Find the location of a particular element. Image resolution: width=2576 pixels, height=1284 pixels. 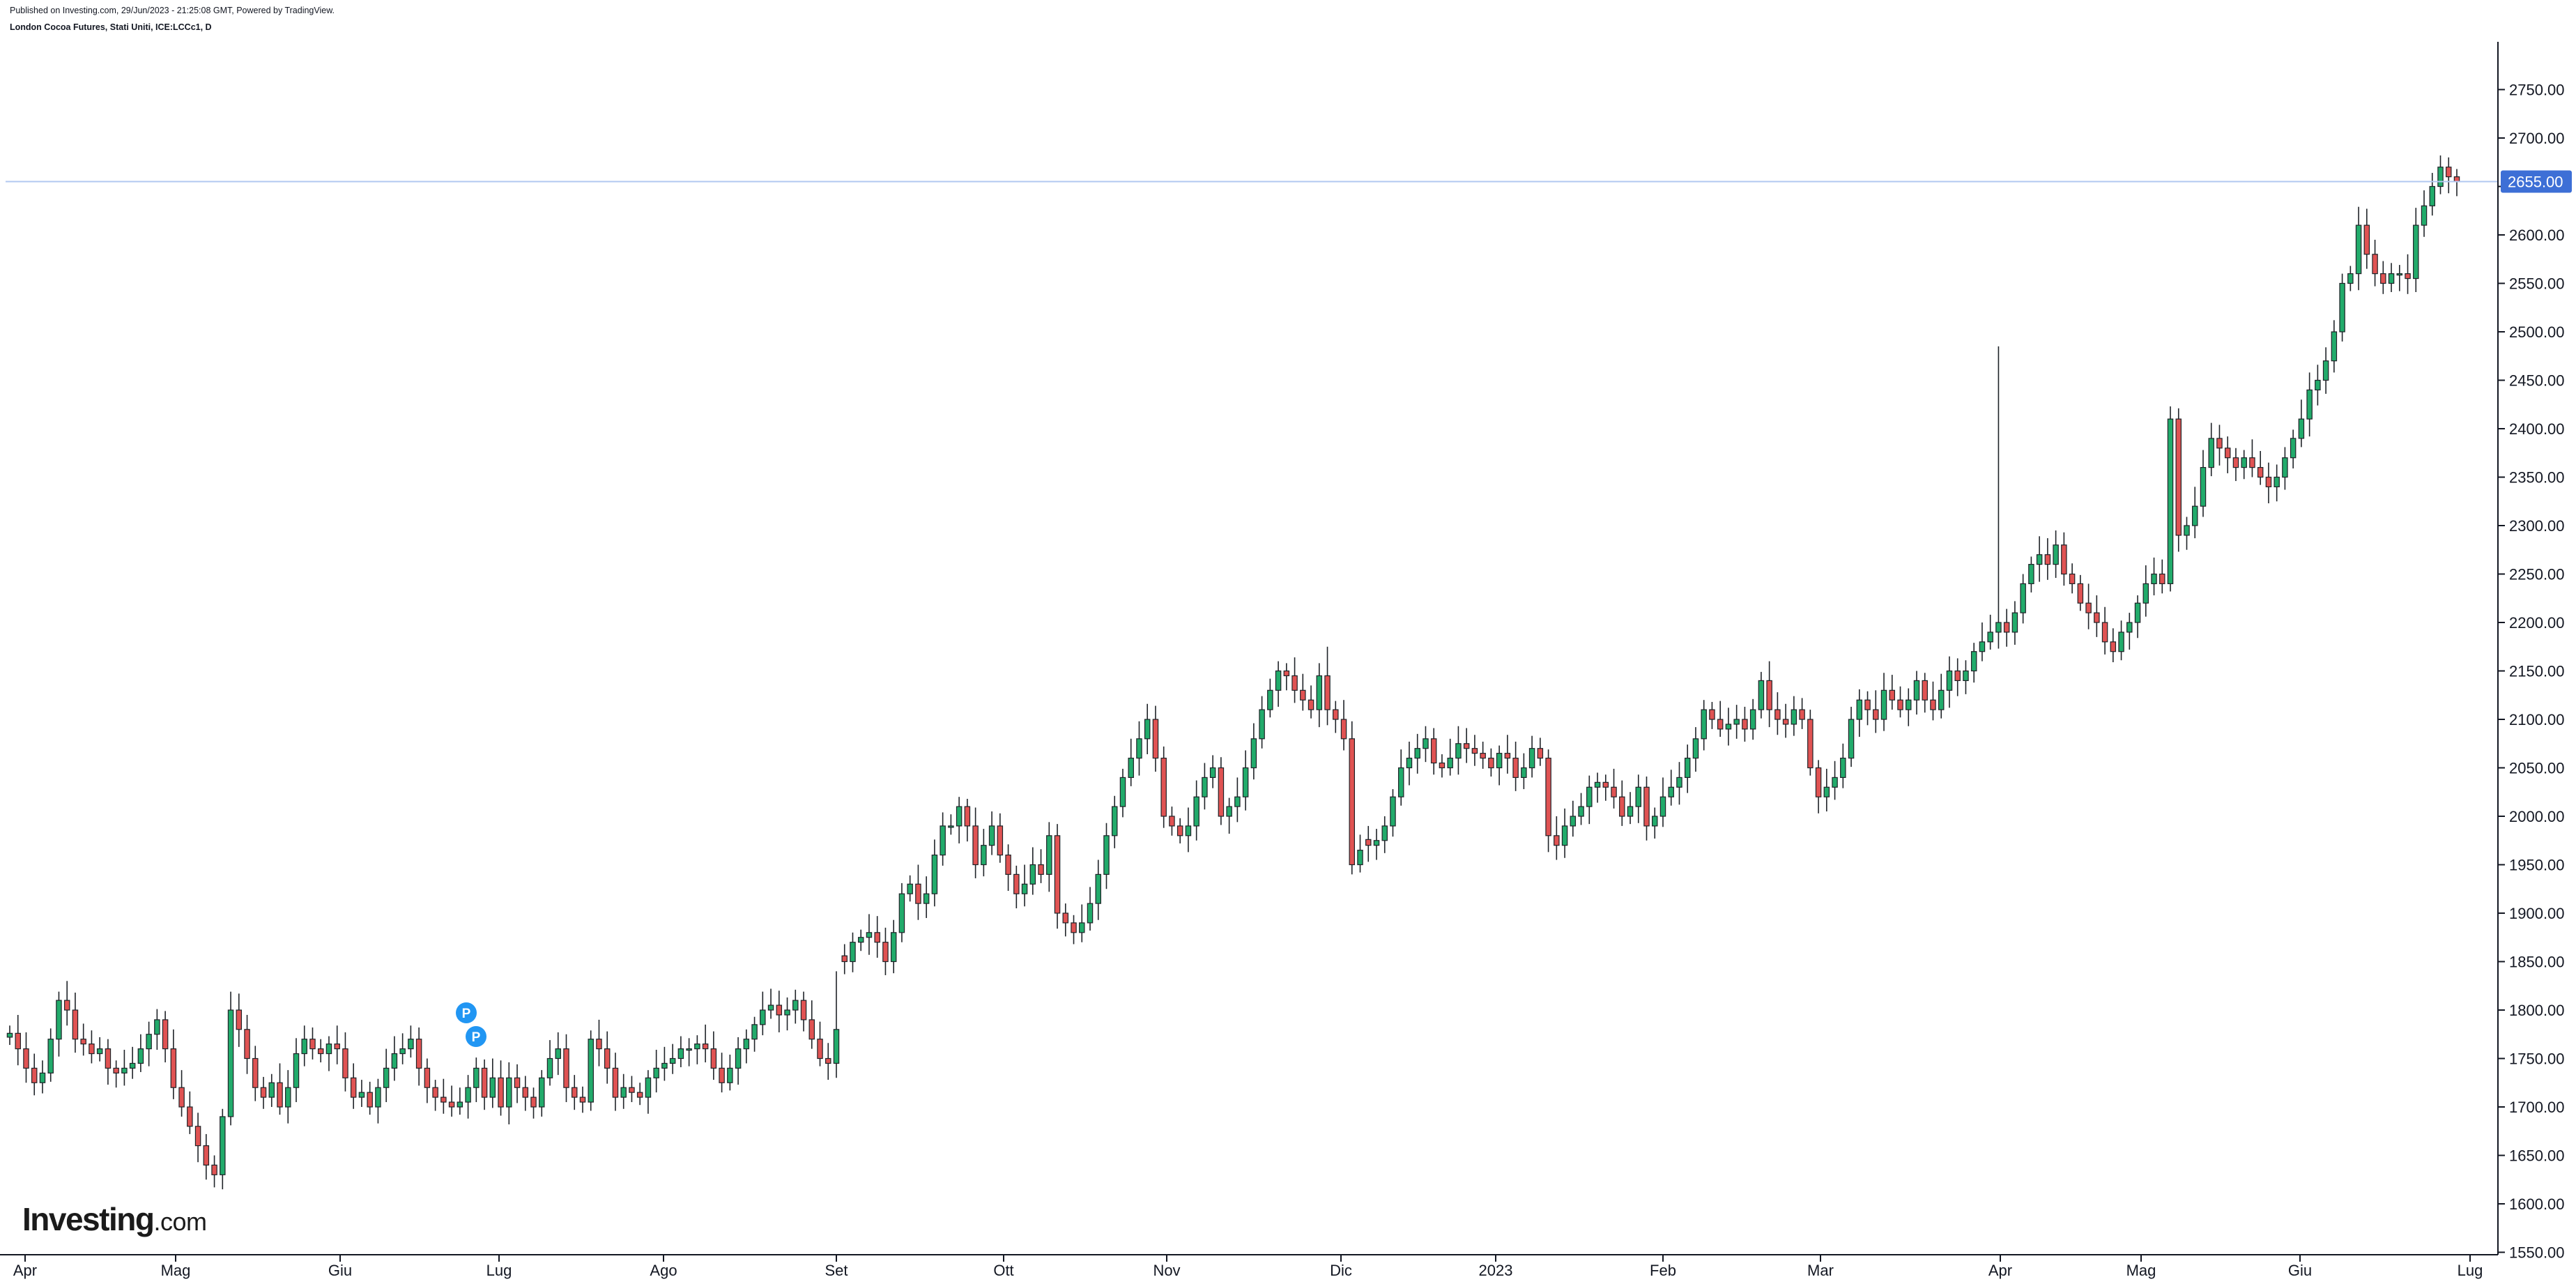

y-tick-label: 1750.00 is located at coordinates (2537, 1059).